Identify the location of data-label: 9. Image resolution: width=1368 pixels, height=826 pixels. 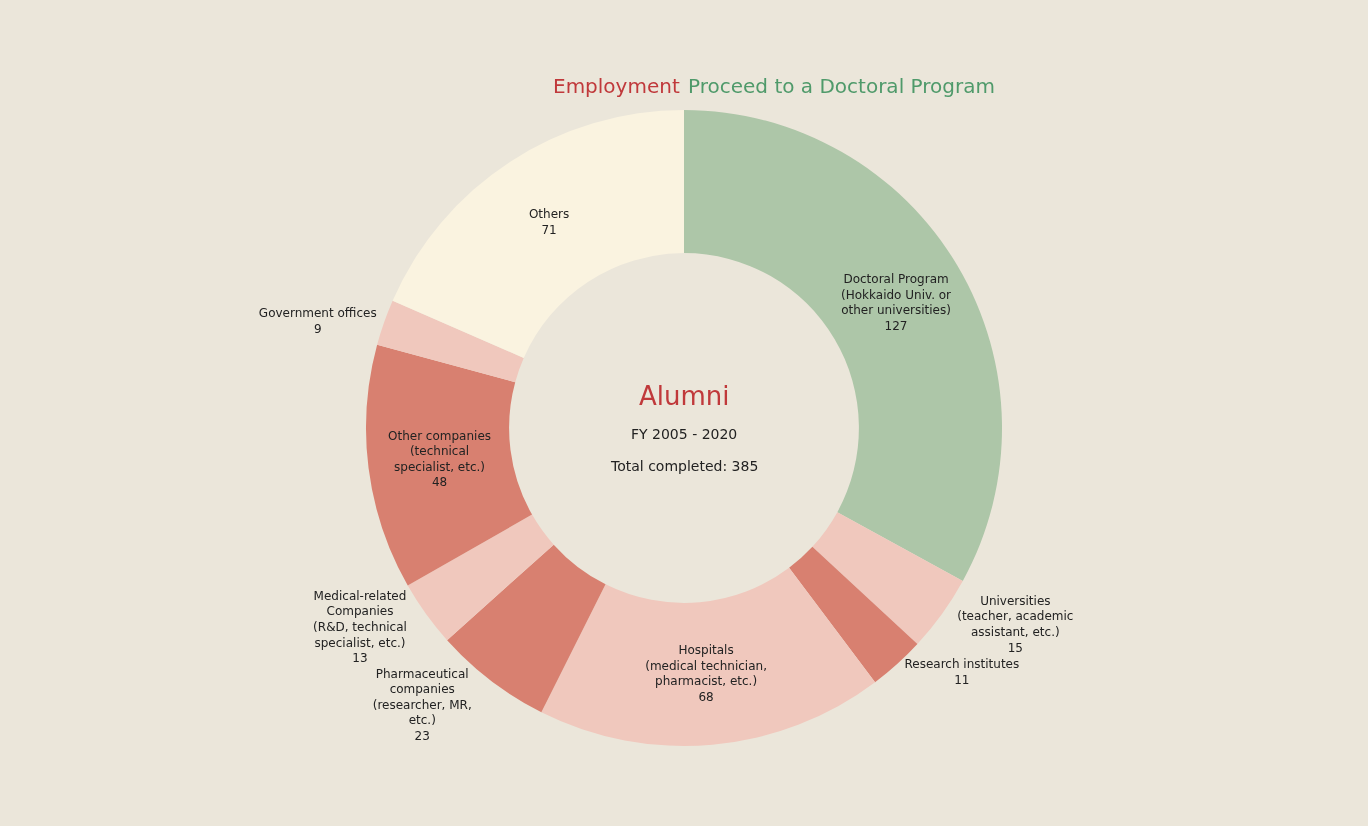
(317, 328).